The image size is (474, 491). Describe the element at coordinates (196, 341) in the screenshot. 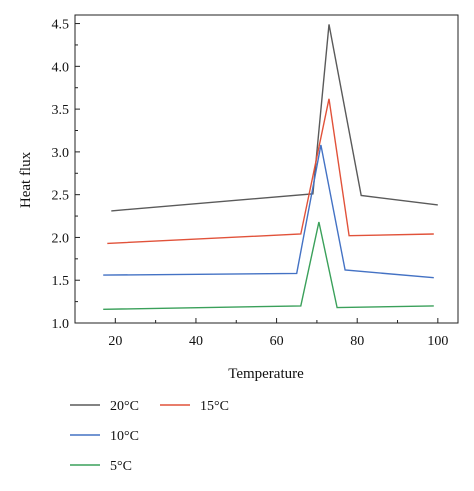

I see `x-tick-label: 40` at that location.